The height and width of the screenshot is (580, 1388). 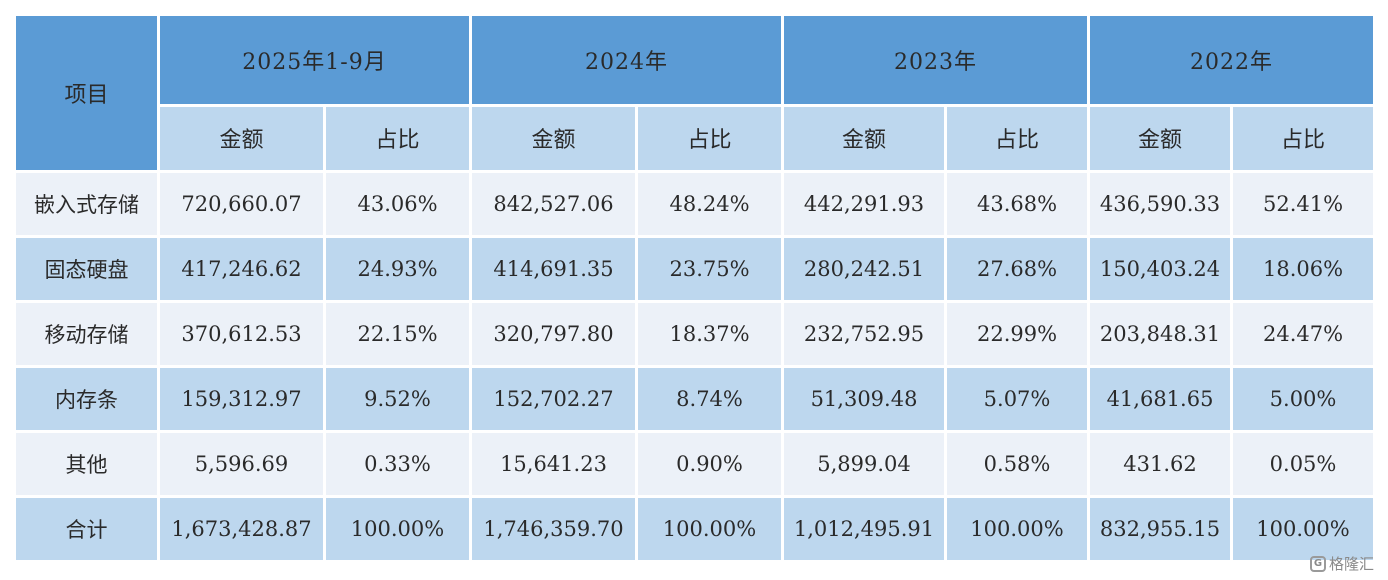 What do you see at coordinates (1303, 464) in the screenshot?
I see `share-cell: 0.05%` at bounding box center [1303, 464].